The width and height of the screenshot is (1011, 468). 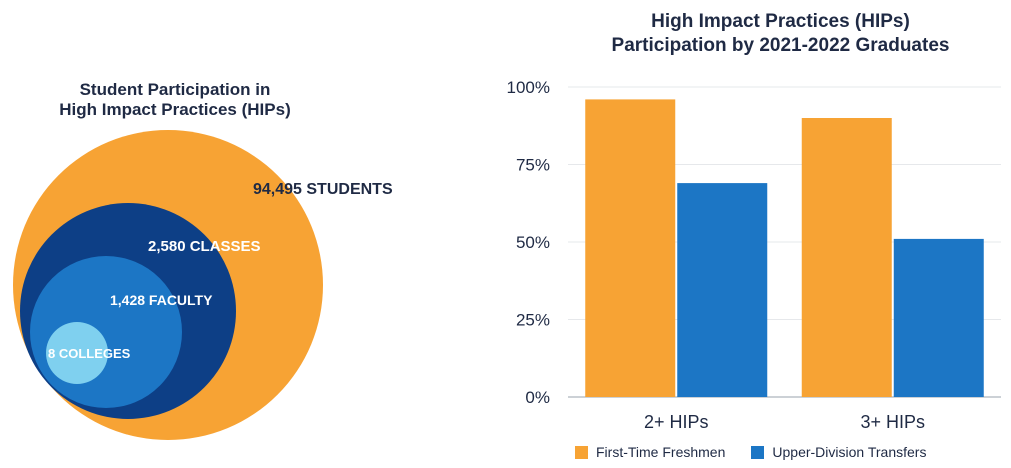 I want to click on bubble-chart-title-line2: High Impact Practices (HIPs), so click(x=175, y=109).